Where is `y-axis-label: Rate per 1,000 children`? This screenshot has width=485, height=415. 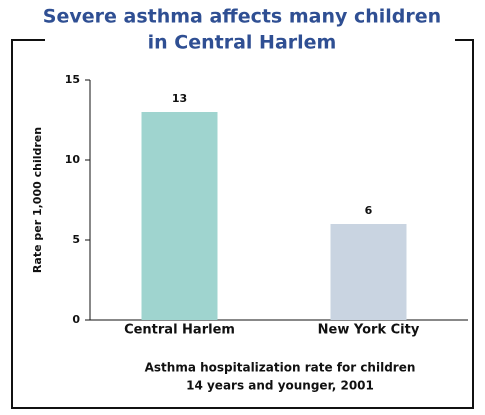
y-axis-label: Rate per 1,000 children is located at coordinates (37, 200).